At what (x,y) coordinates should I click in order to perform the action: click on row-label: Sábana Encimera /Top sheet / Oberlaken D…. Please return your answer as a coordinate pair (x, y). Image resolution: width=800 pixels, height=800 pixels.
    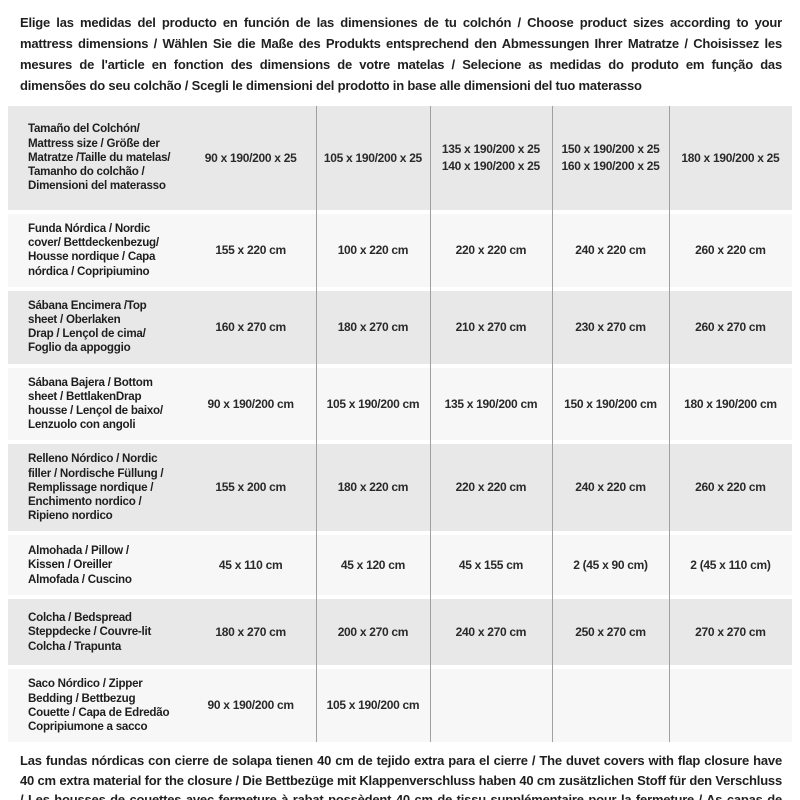
    Looking at the image, I should click on (87, 326).